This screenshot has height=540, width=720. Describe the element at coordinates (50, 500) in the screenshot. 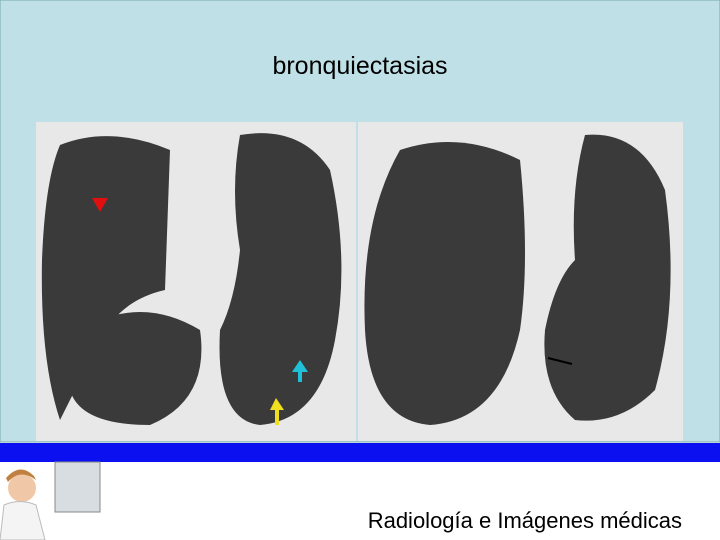

I see `doctor-illustration` at that location.